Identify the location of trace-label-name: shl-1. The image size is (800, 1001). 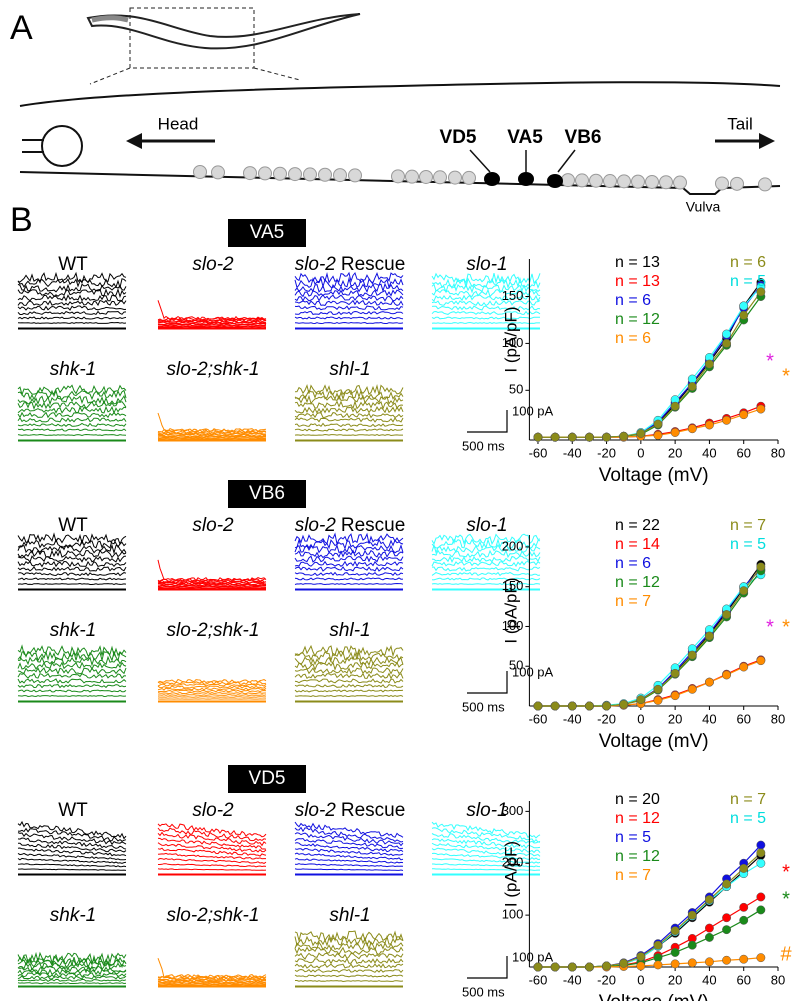
(349, 369).